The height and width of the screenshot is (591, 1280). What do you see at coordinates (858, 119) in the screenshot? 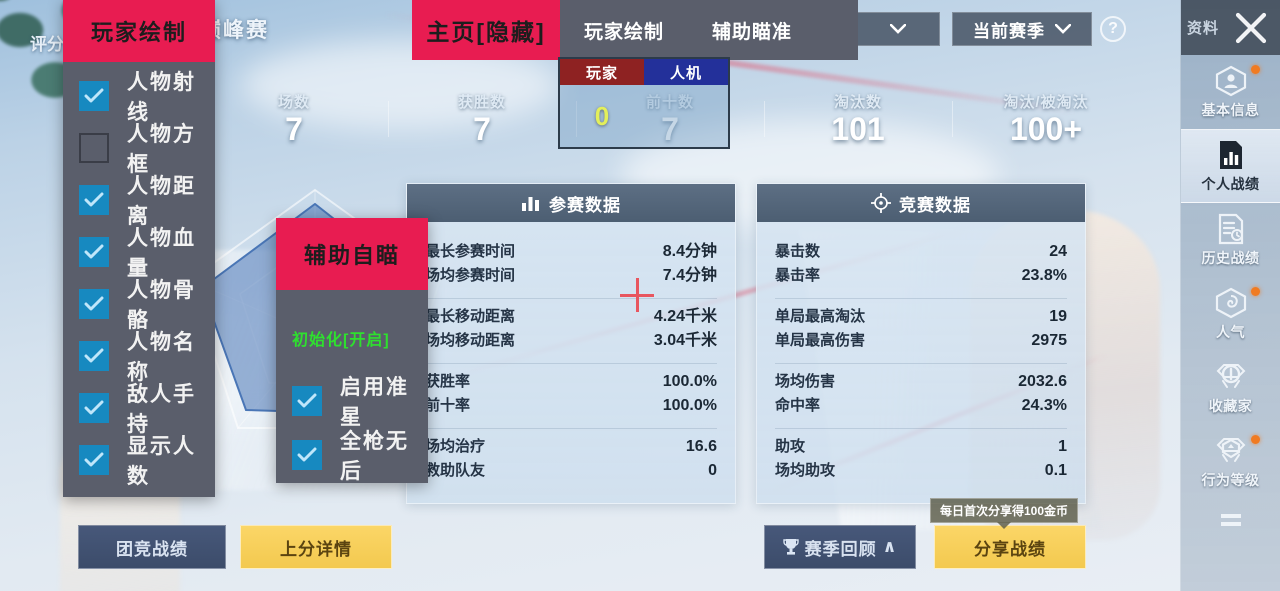
I see `top-stat-kills: 淘汰数 101` at bounding box center [858, 119].